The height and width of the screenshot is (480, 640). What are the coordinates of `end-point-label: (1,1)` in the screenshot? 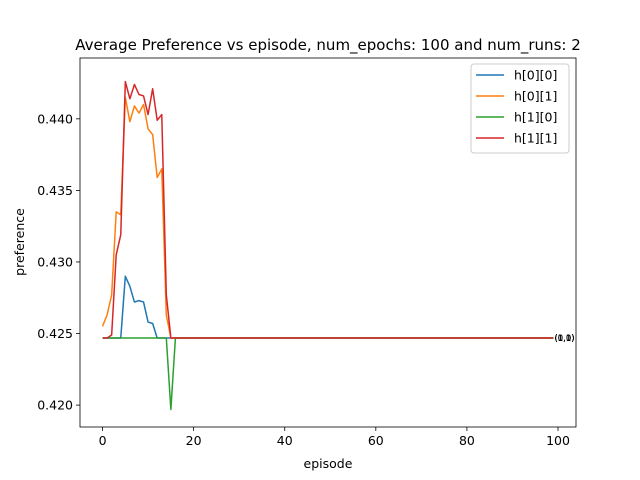 It's located at (564, 339).